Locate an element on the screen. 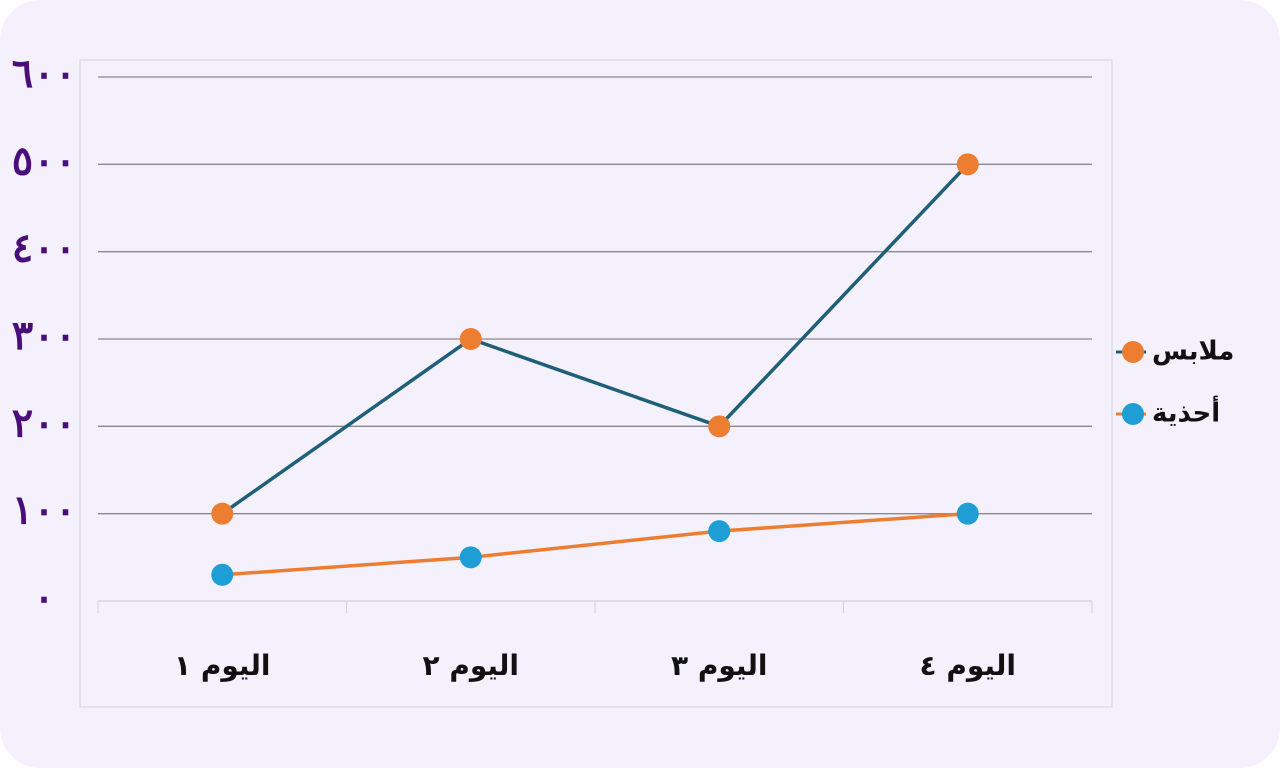 Image resolution: width=1280 pixels, height=772 pixels. y-tick-label: ٥٠٠ is located at coordinates (44, 160).